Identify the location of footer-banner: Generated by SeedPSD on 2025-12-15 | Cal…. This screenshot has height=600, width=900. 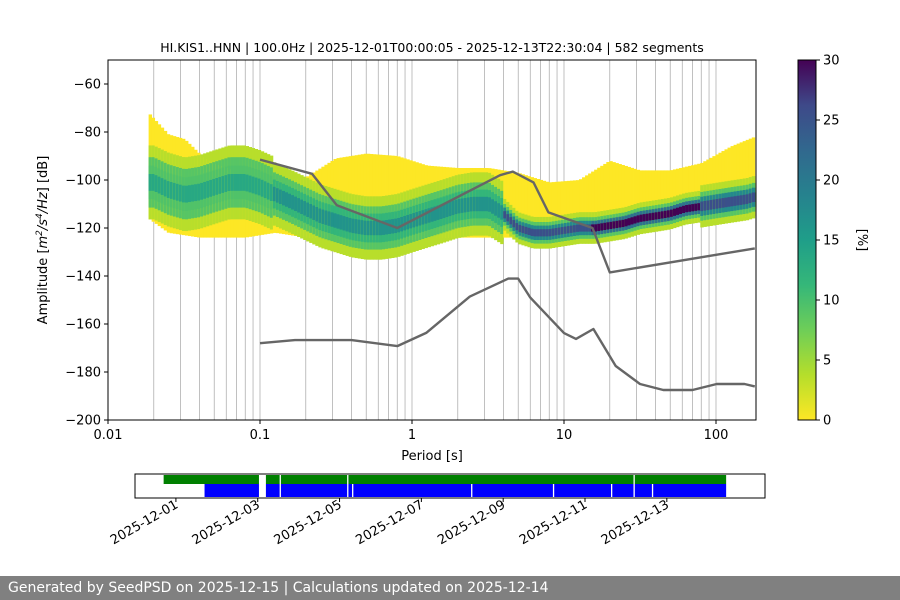
(450, 588).